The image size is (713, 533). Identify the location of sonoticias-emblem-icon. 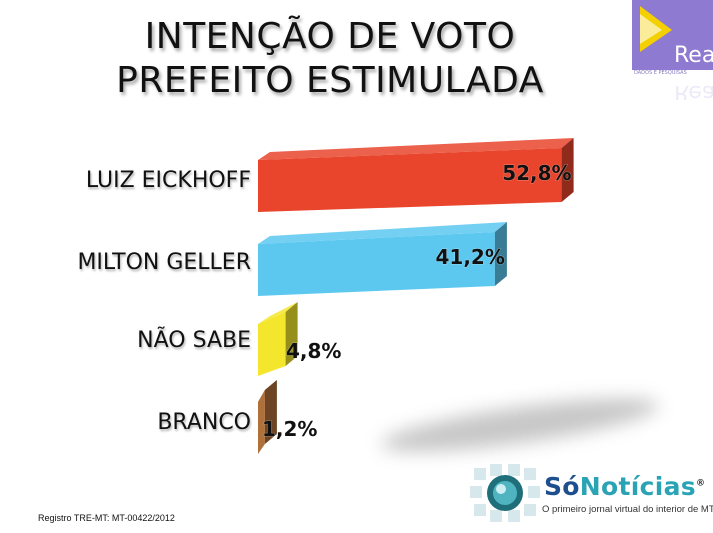
(505, 493).